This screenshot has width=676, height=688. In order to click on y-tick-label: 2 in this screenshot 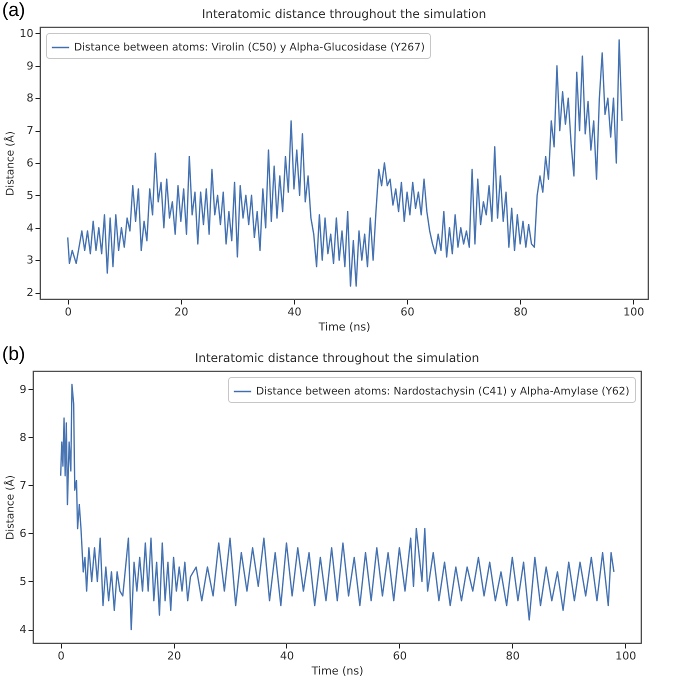, I will do `click(30, 293)`.